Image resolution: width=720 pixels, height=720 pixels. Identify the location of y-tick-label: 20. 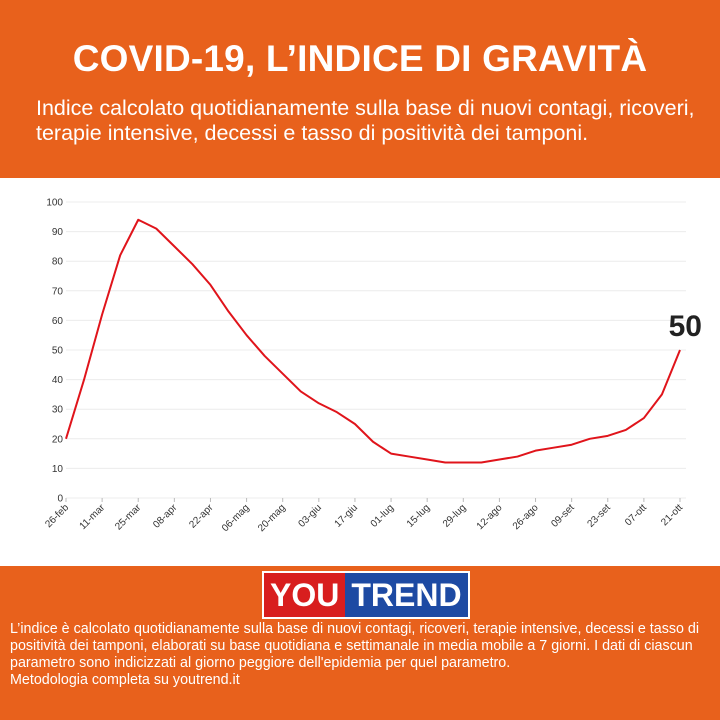
(58, 439).